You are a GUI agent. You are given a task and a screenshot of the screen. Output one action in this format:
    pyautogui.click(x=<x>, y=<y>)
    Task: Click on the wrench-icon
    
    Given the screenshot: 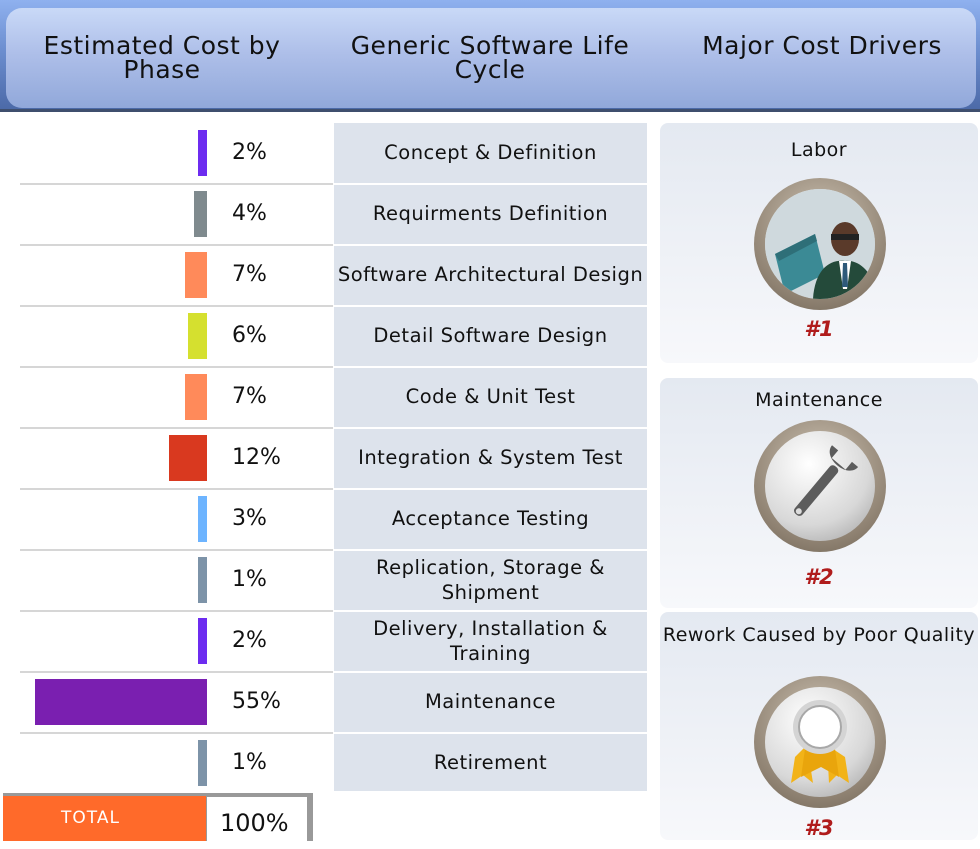 What is the action you would take?
    pyautogui.click(x=820, y=486)
    